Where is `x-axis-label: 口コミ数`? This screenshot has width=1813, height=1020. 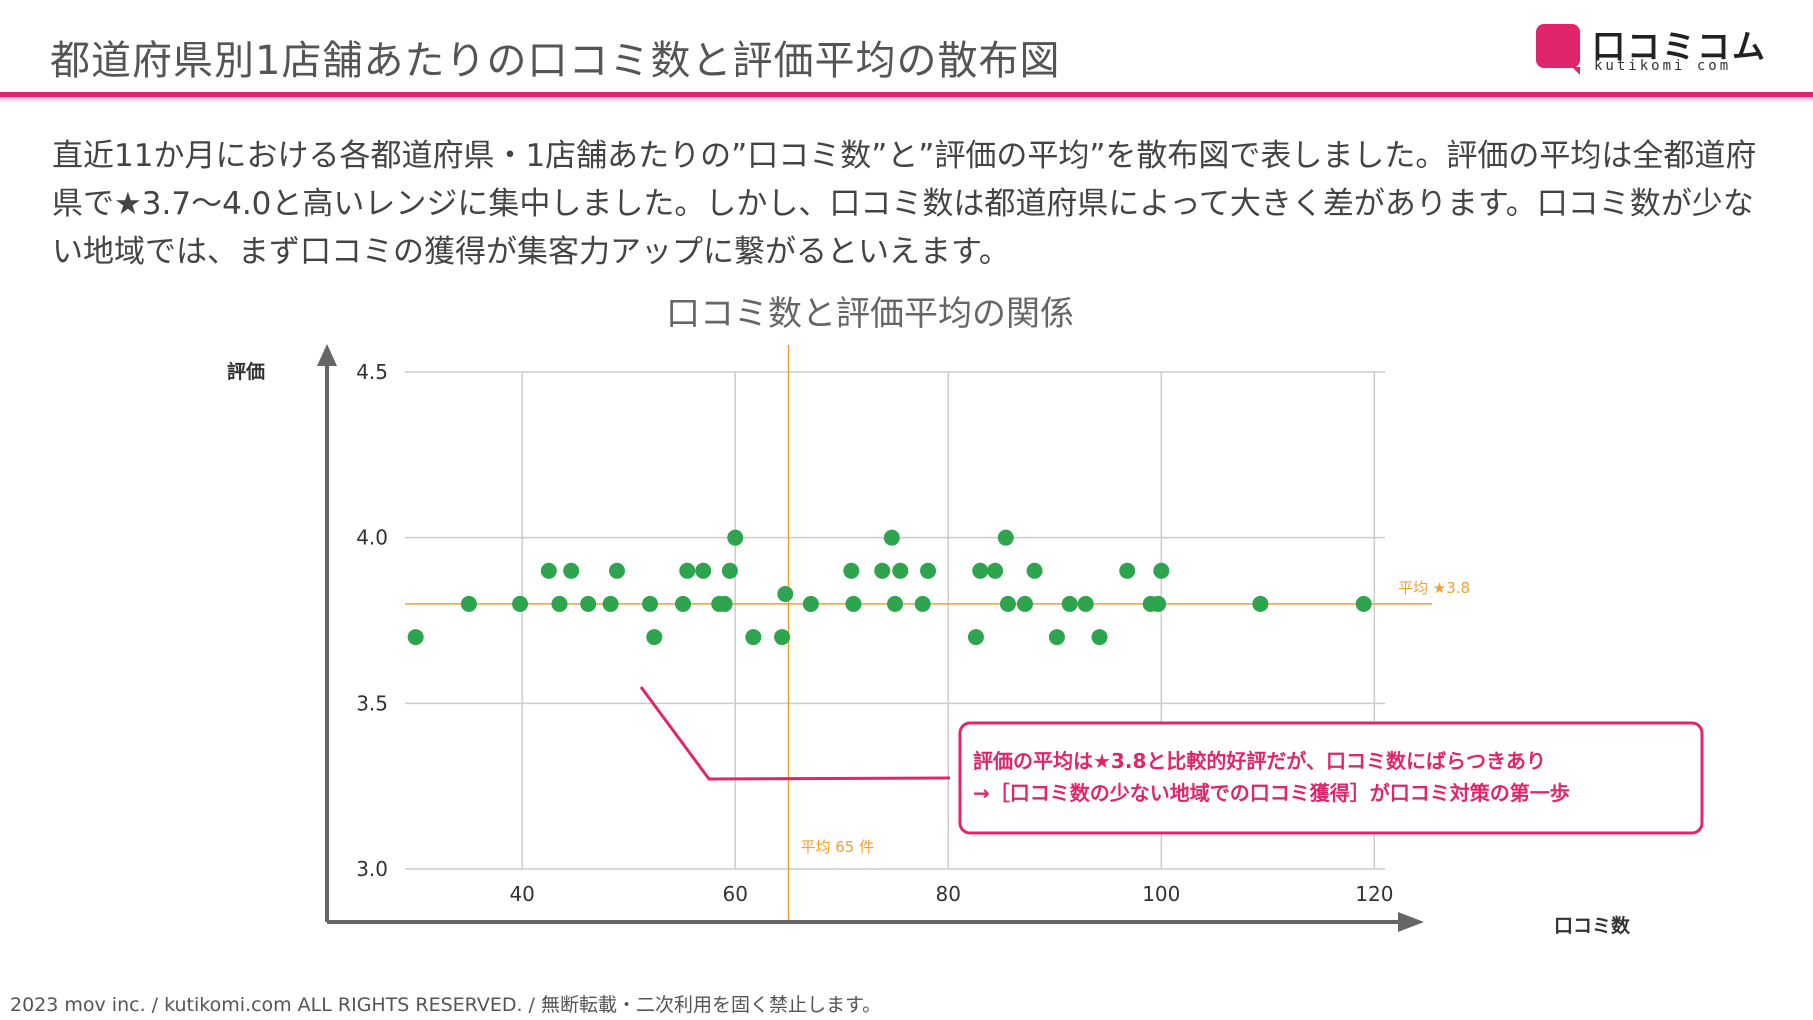 x-axis-label: 口コミ数 is located at coordinates (1592, 925).